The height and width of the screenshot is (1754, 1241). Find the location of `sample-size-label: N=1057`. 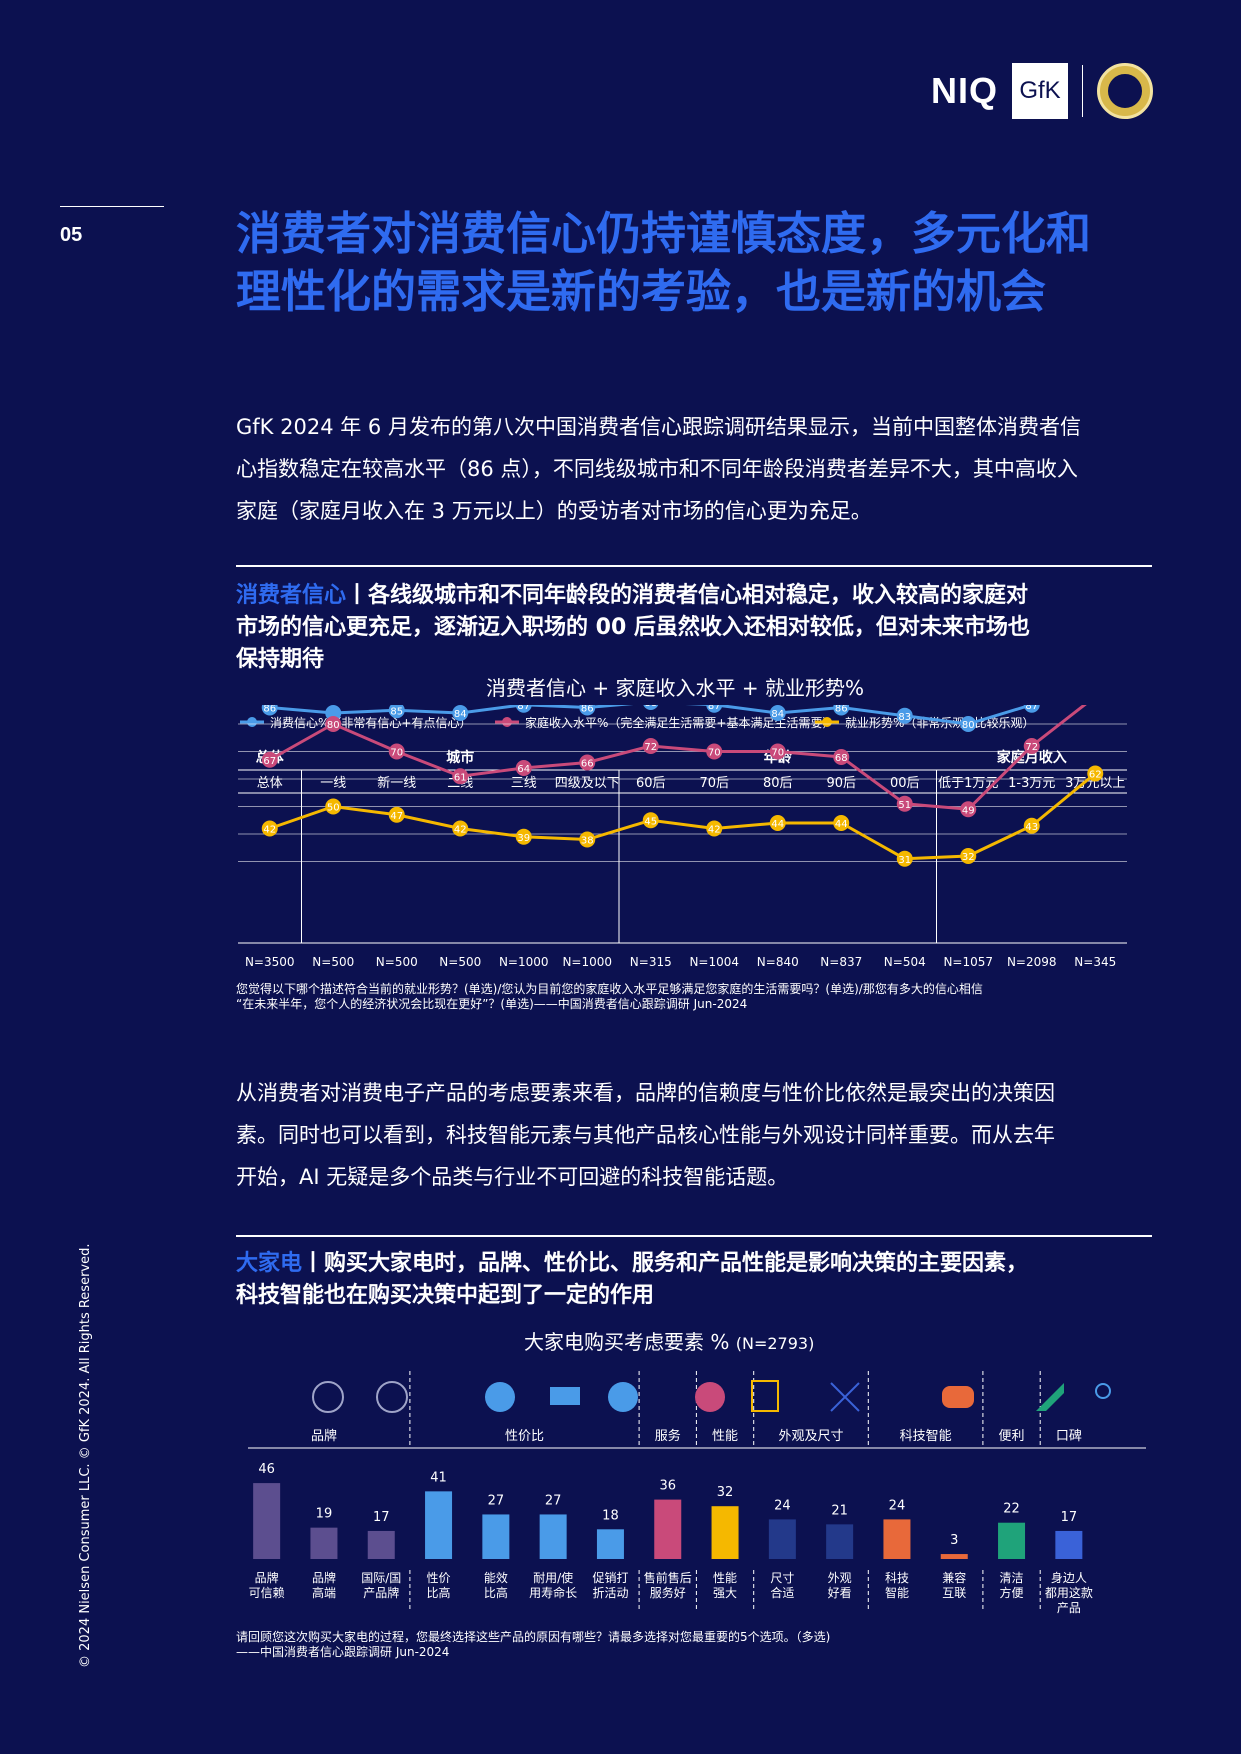

sample-size-label: N=1057 is located at coordinates (968, 962).